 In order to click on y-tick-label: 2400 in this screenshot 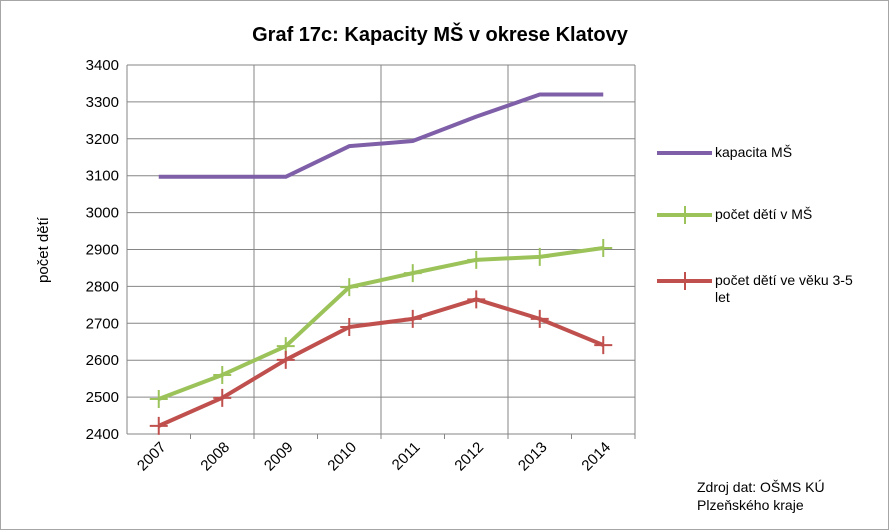, I will do `click(102, 434)`.